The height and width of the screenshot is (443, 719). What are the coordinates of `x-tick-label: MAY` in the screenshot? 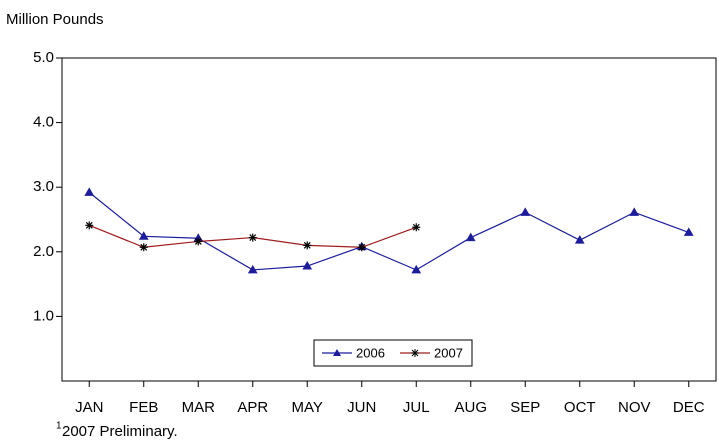 It's located at (307, 407).